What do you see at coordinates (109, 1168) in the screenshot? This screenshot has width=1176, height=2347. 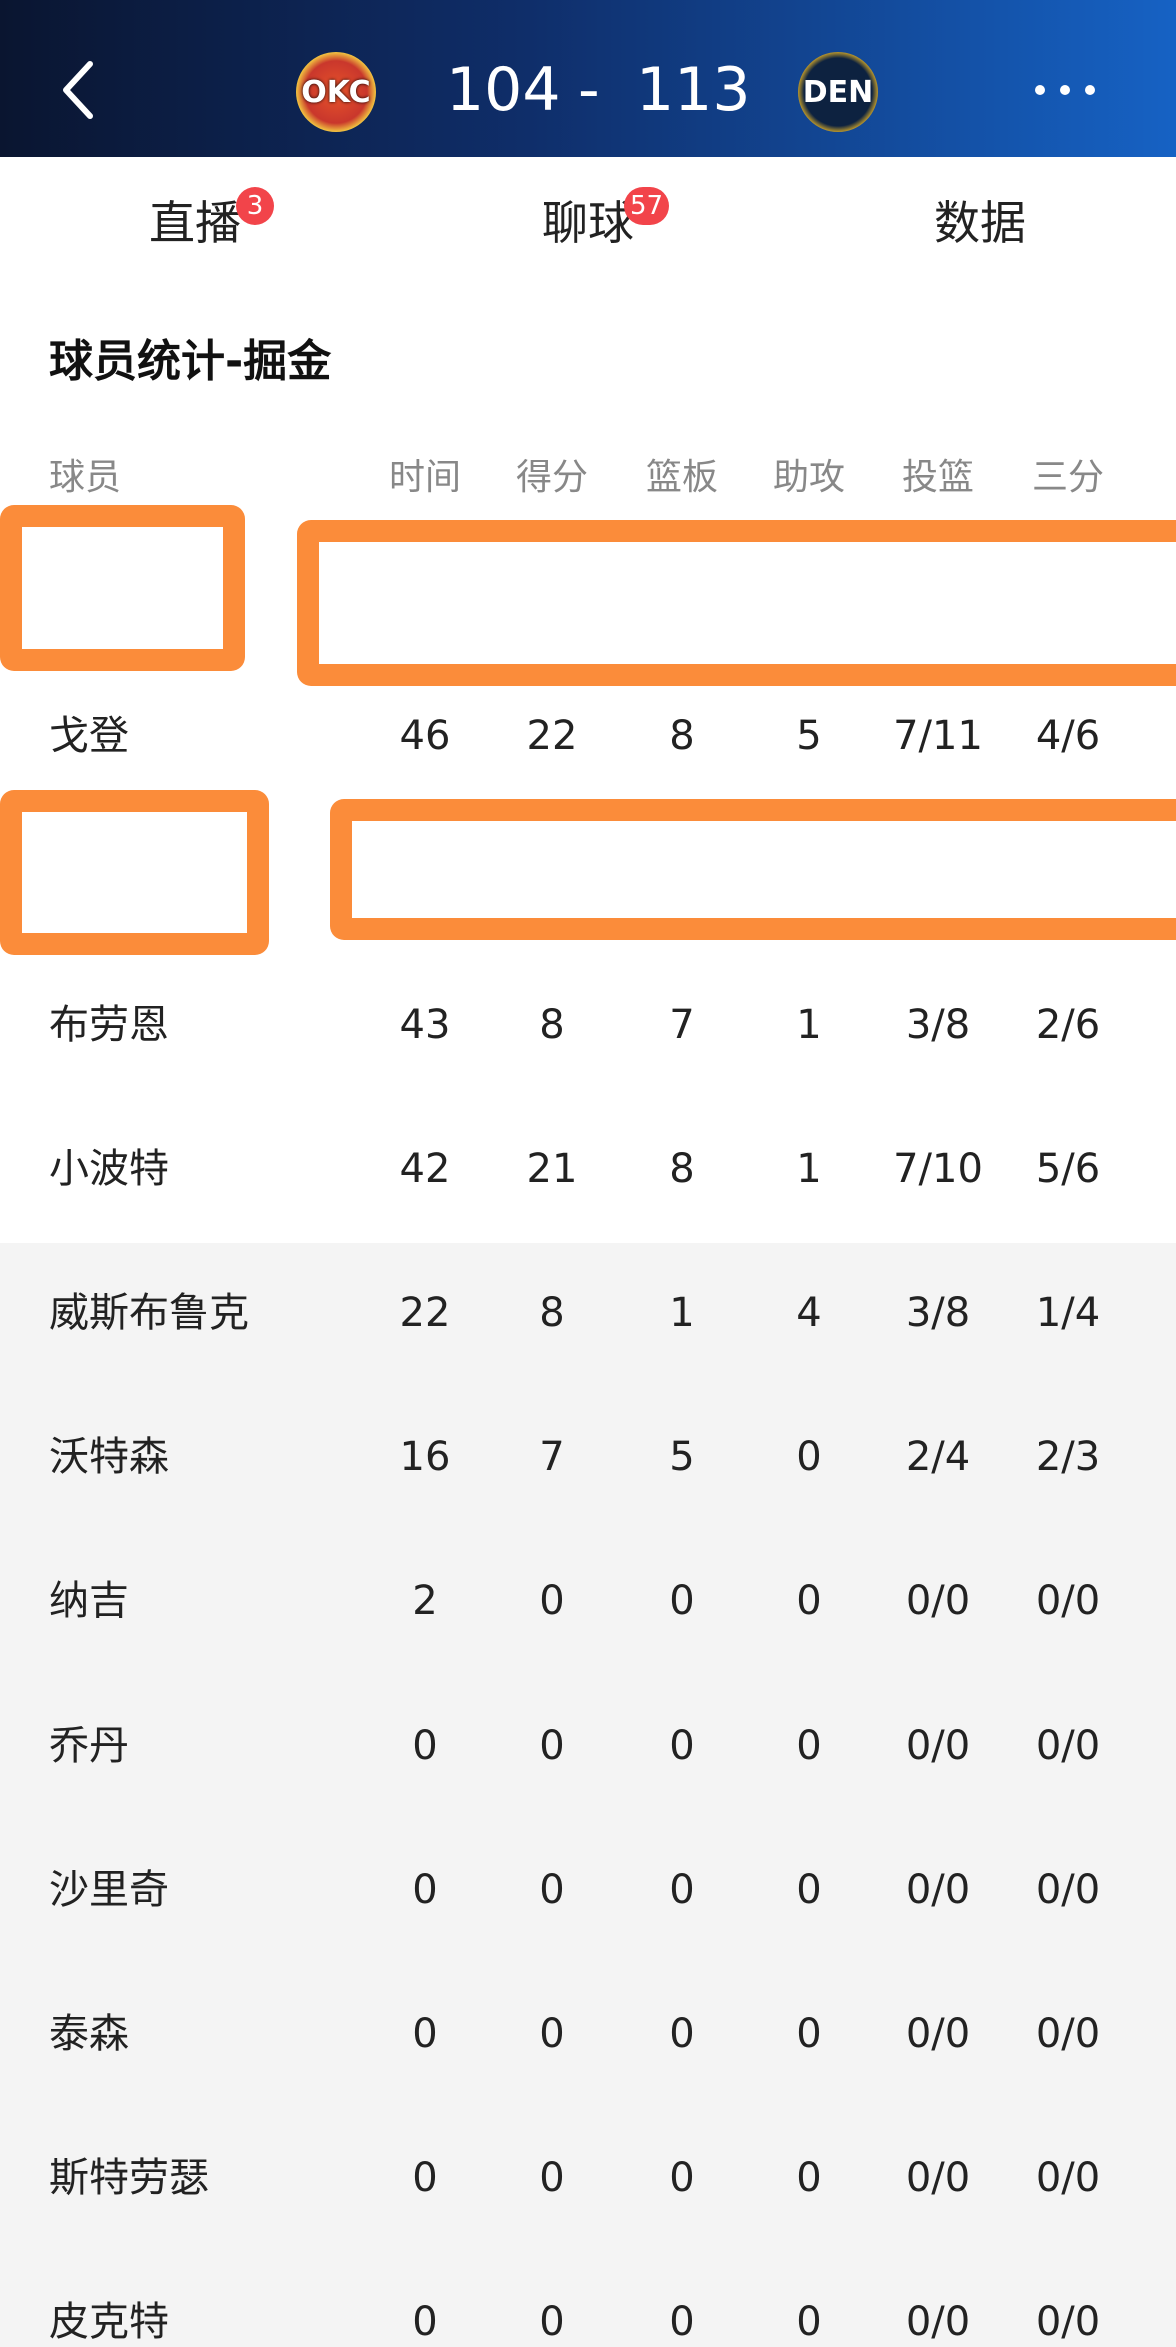 I see `player-name: 小波特` at bounding box center [109, 1168].